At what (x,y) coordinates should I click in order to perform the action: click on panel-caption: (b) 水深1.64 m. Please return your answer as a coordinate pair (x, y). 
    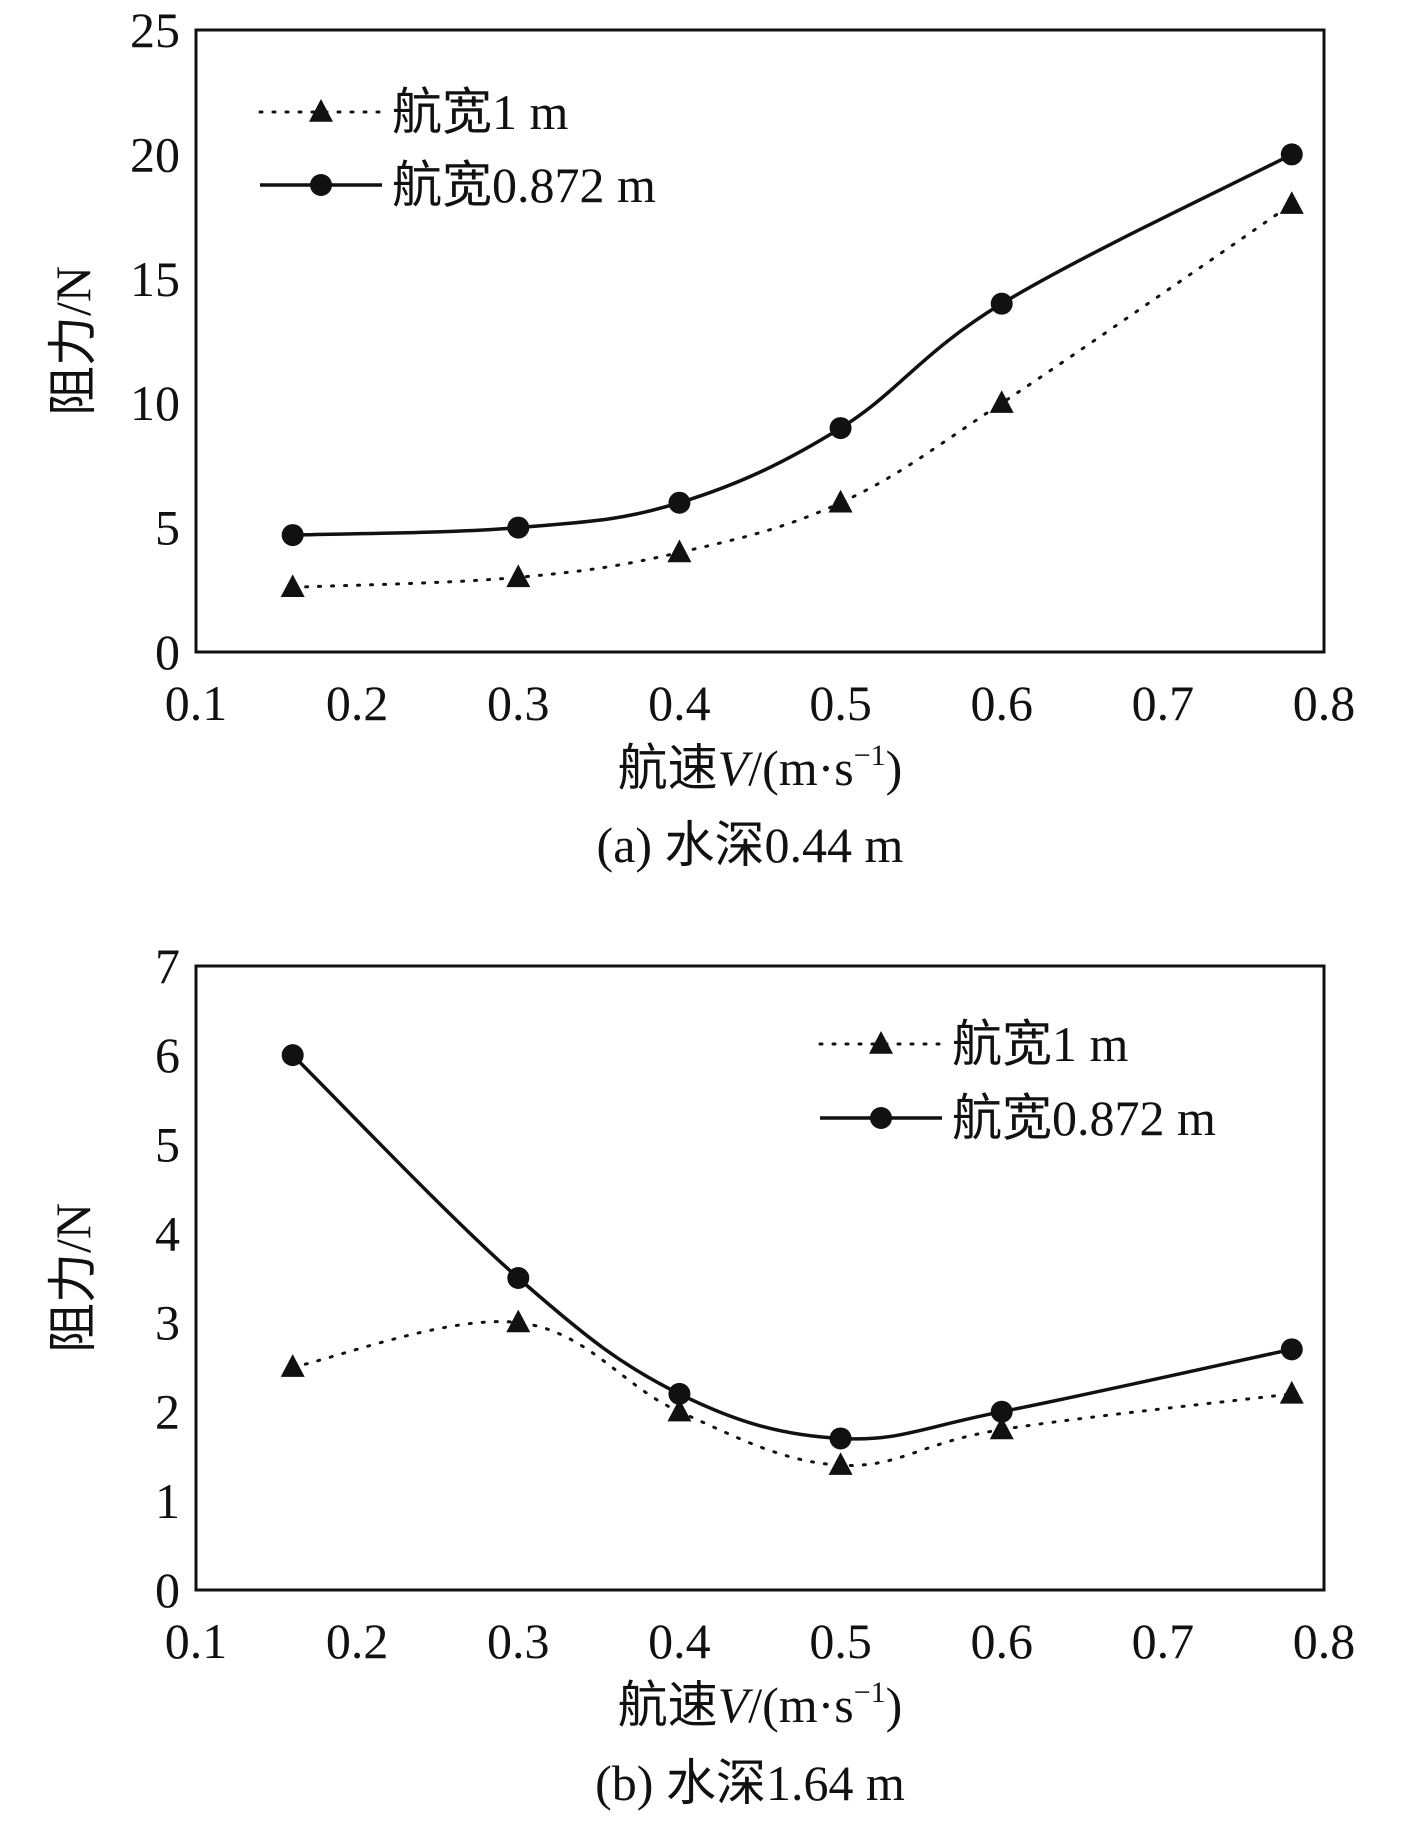
    Looking at the image, I should click on (750, 1783).